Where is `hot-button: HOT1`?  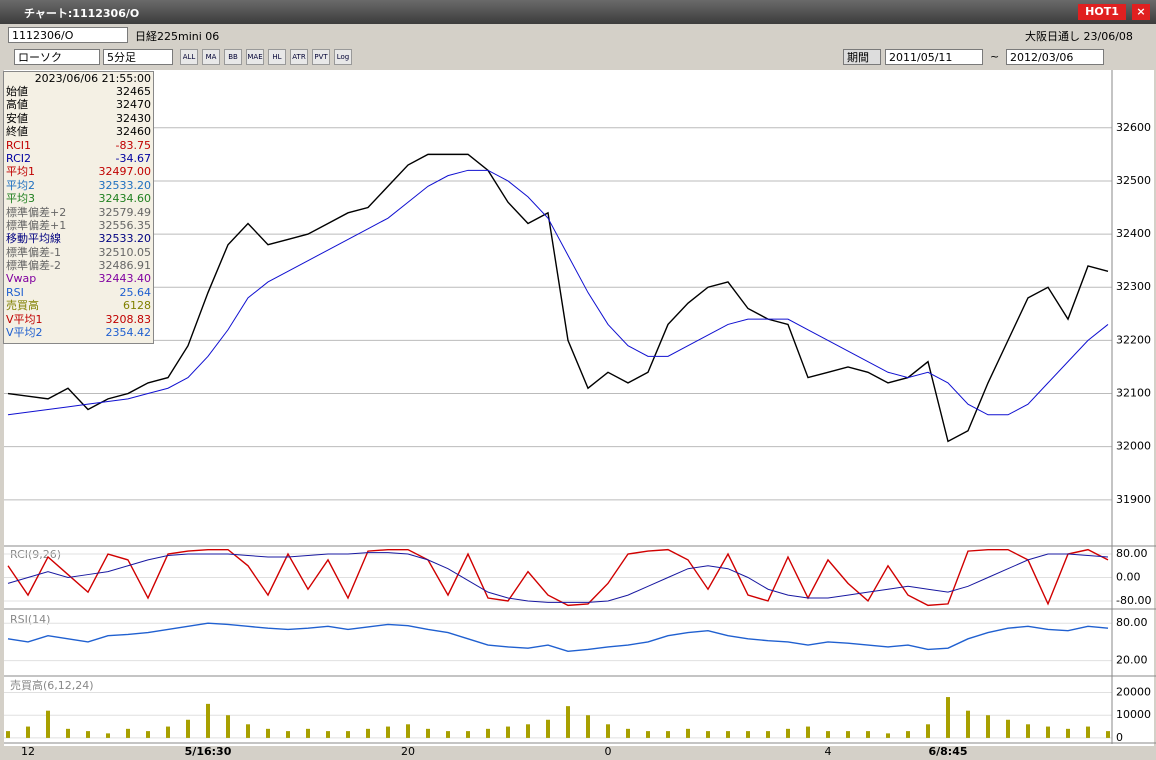
hot-button: HOT1 is located at coordinates (1102, 12).